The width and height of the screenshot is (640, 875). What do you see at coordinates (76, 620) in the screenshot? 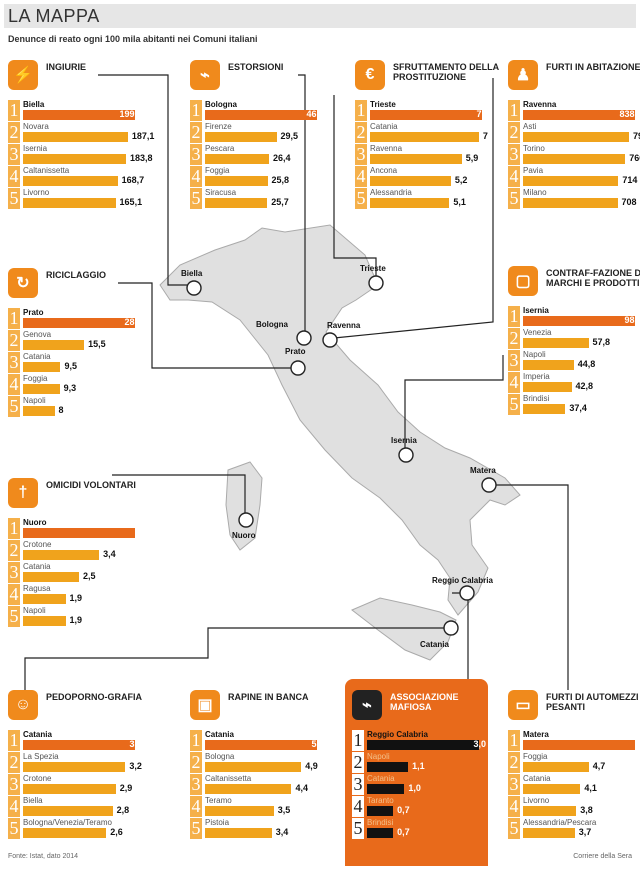
I see `value-label: 1,9` at bounding box center [76, 620].